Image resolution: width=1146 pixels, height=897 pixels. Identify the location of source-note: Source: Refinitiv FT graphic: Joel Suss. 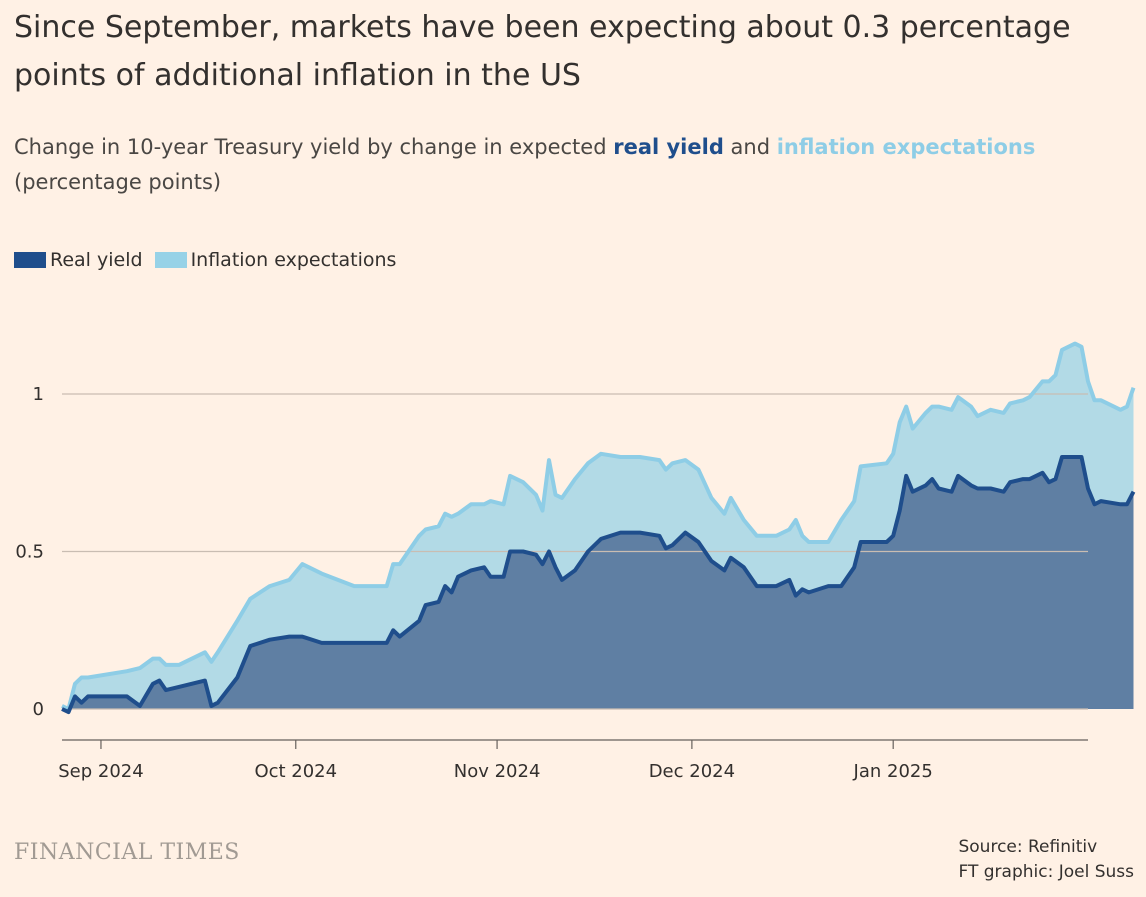
(1046, 860).